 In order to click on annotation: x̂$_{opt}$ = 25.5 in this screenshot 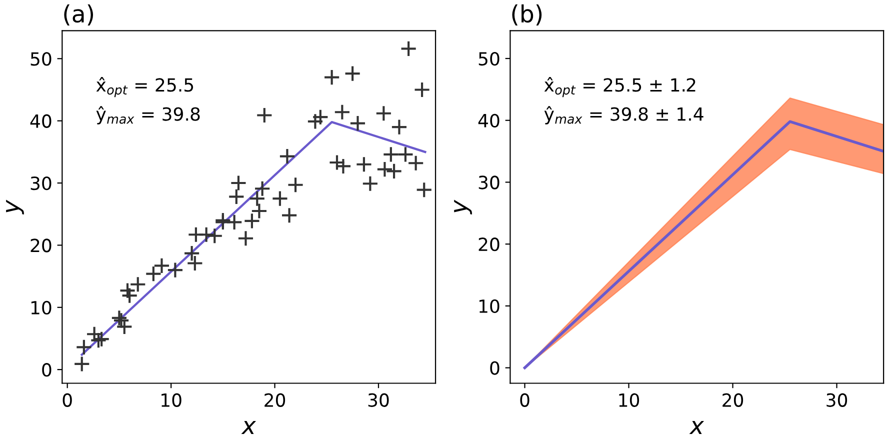, I will do `click(145, 87)`.